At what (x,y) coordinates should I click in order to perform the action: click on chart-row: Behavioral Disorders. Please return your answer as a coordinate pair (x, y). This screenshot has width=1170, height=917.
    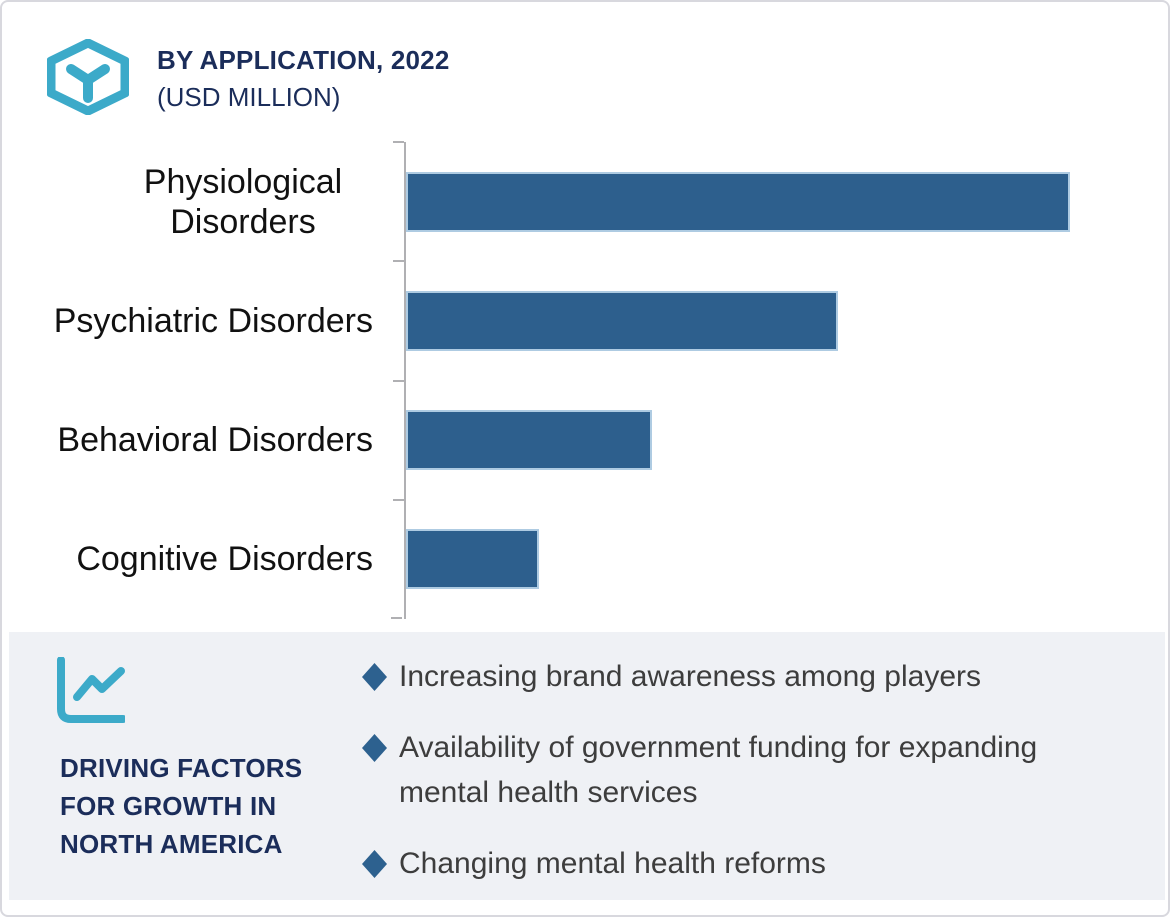
    Looking at the image, I should click on (585, 439).